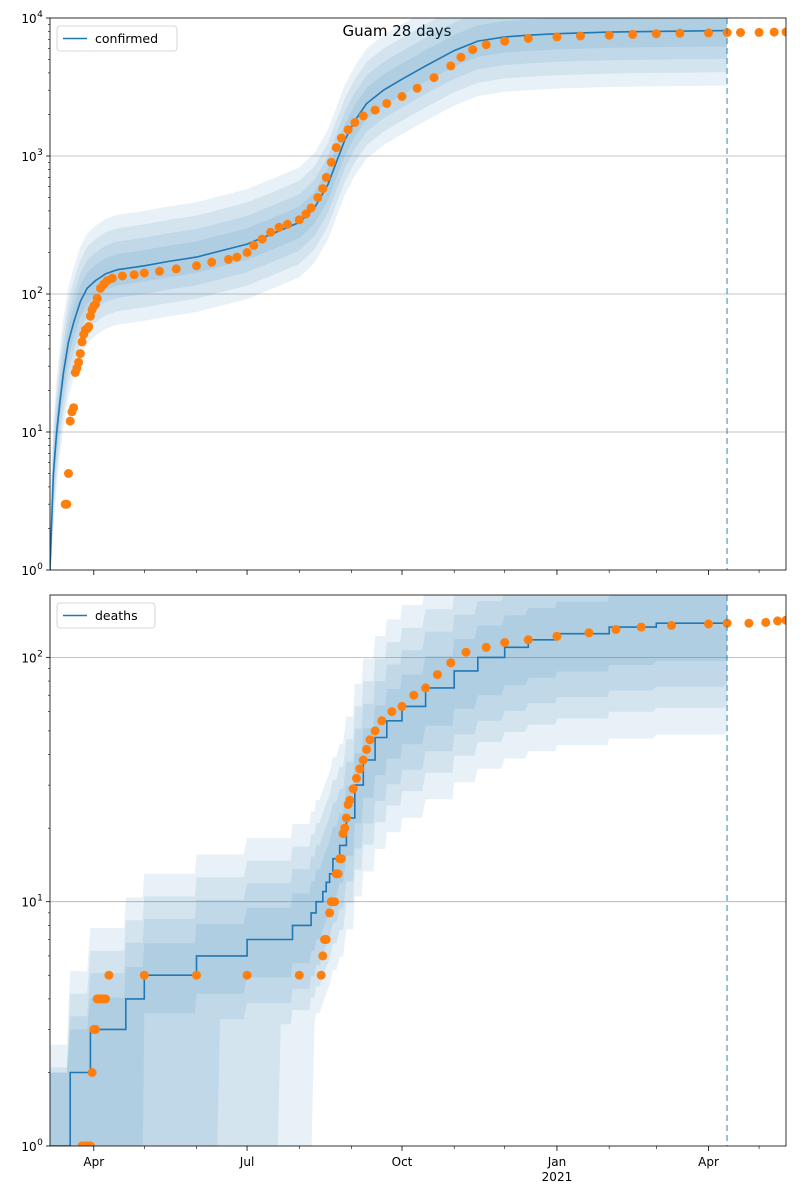  I want to click on x-tick-label: Oct, so click(402, 1162).